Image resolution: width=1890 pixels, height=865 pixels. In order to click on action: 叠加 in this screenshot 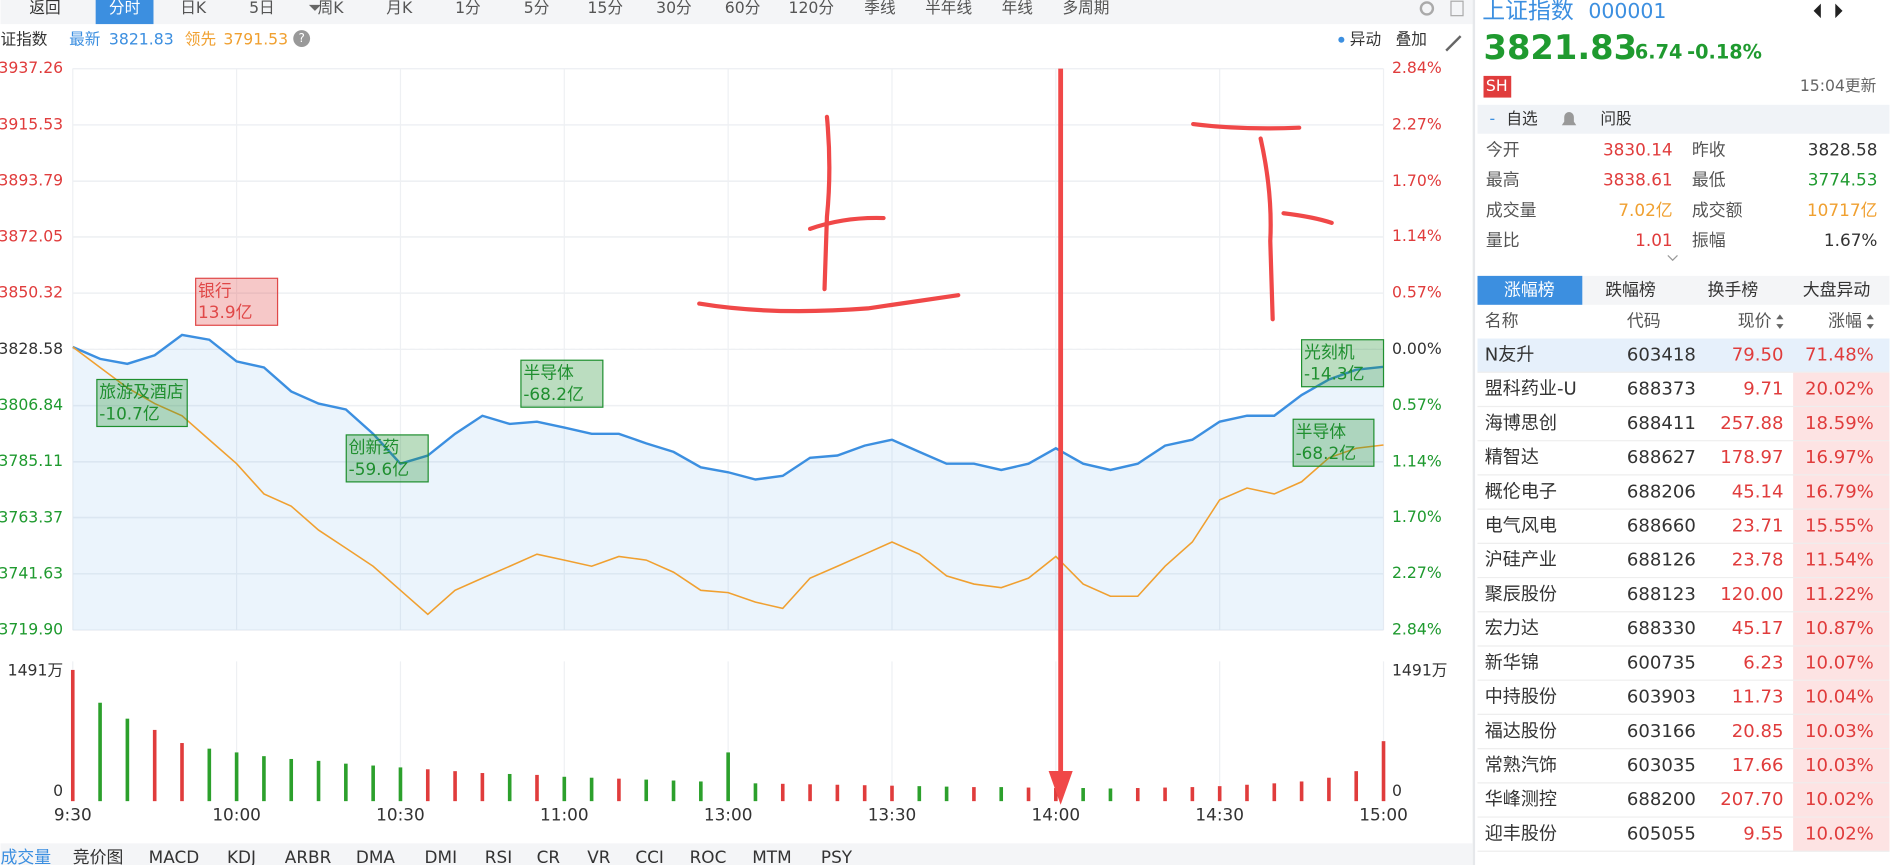, I will do `click(1411, 38)`.